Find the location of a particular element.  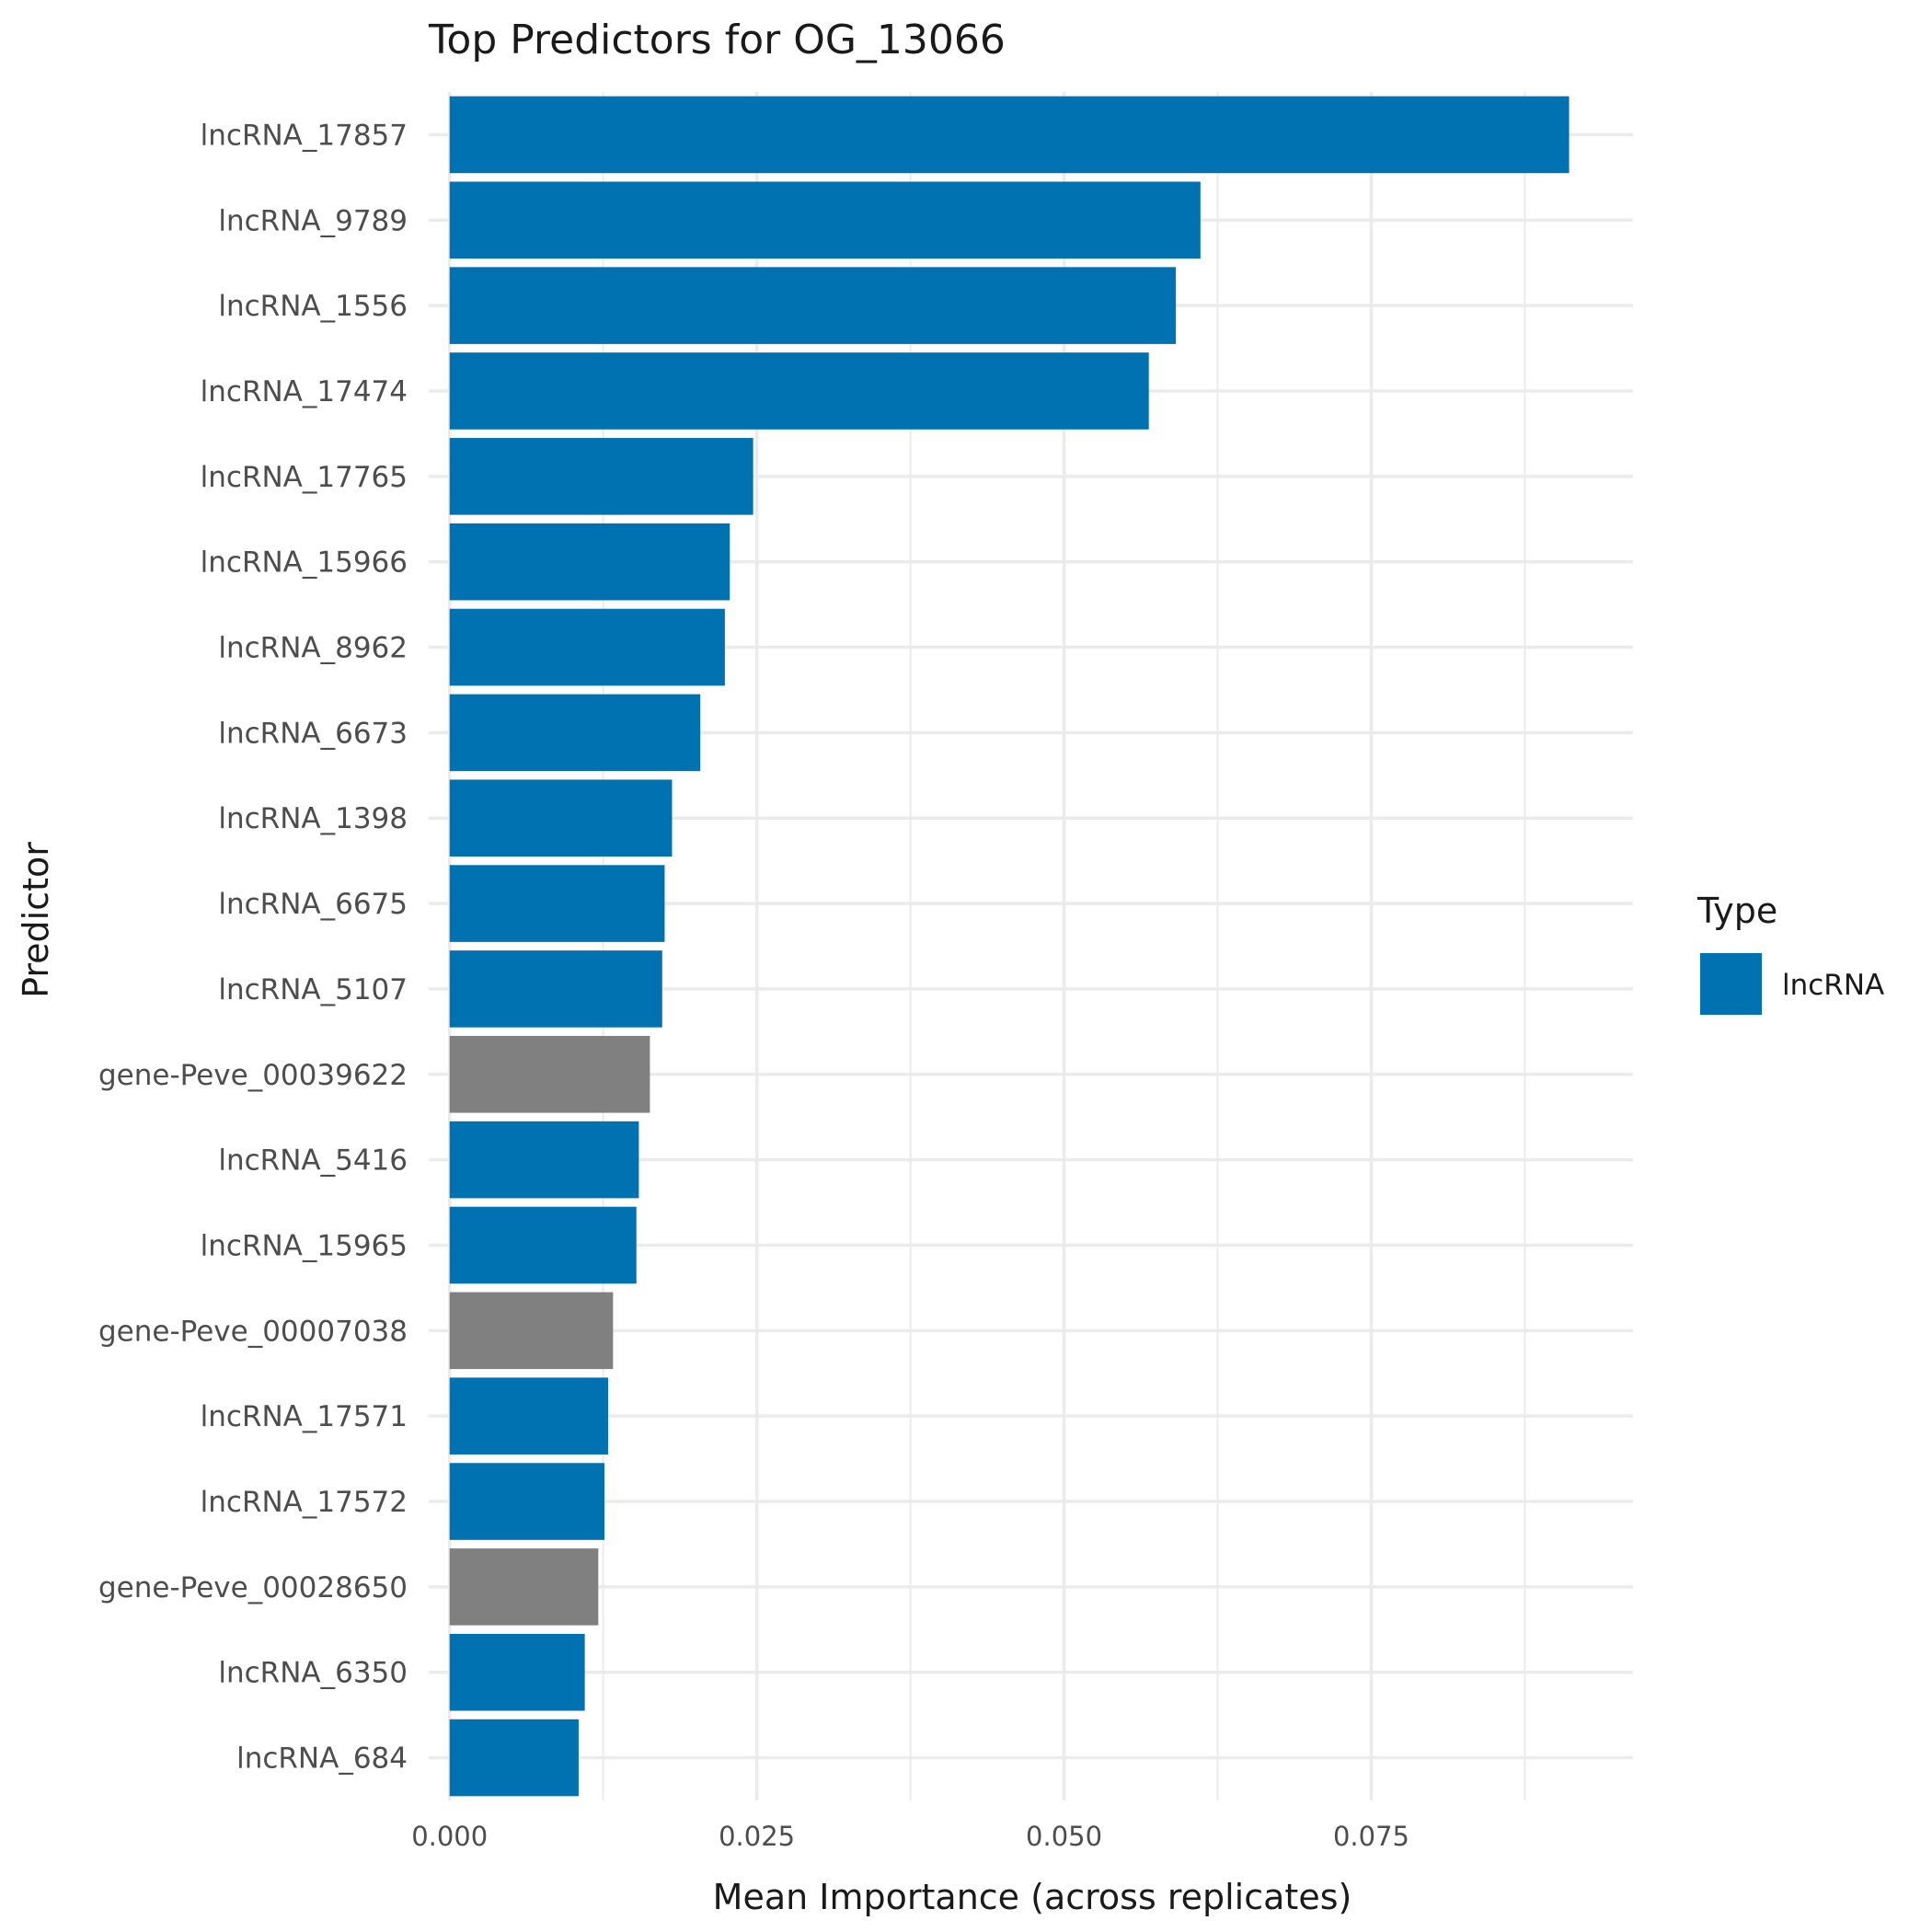

legend-title: Type is located at coordinates (1736, 911).